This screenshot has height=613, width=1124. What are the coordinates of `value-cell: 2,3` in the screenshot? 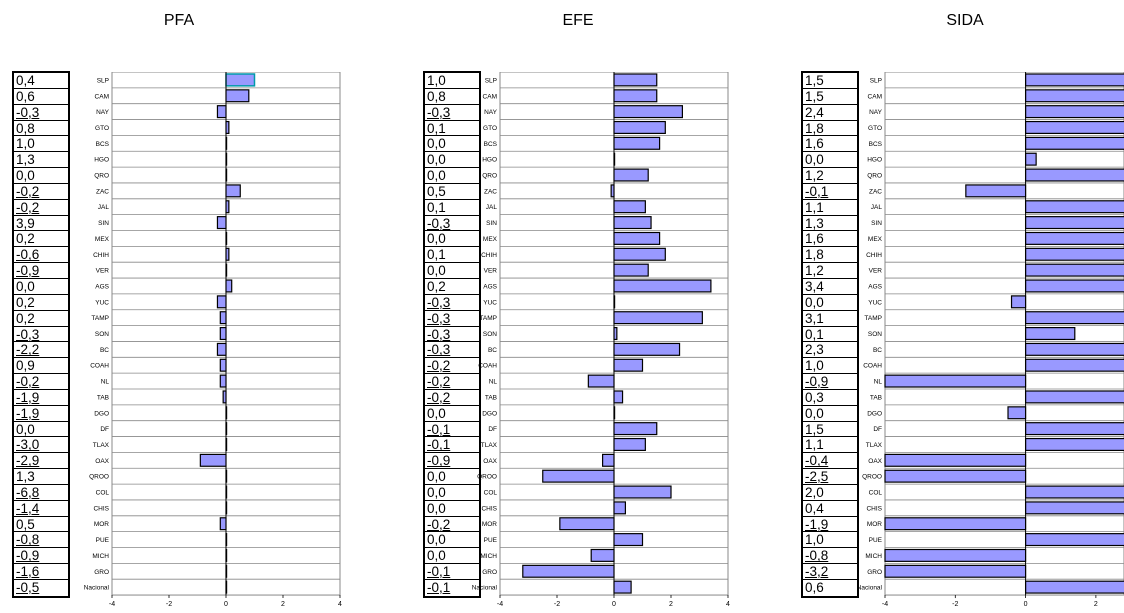 It's located at (830, 350).